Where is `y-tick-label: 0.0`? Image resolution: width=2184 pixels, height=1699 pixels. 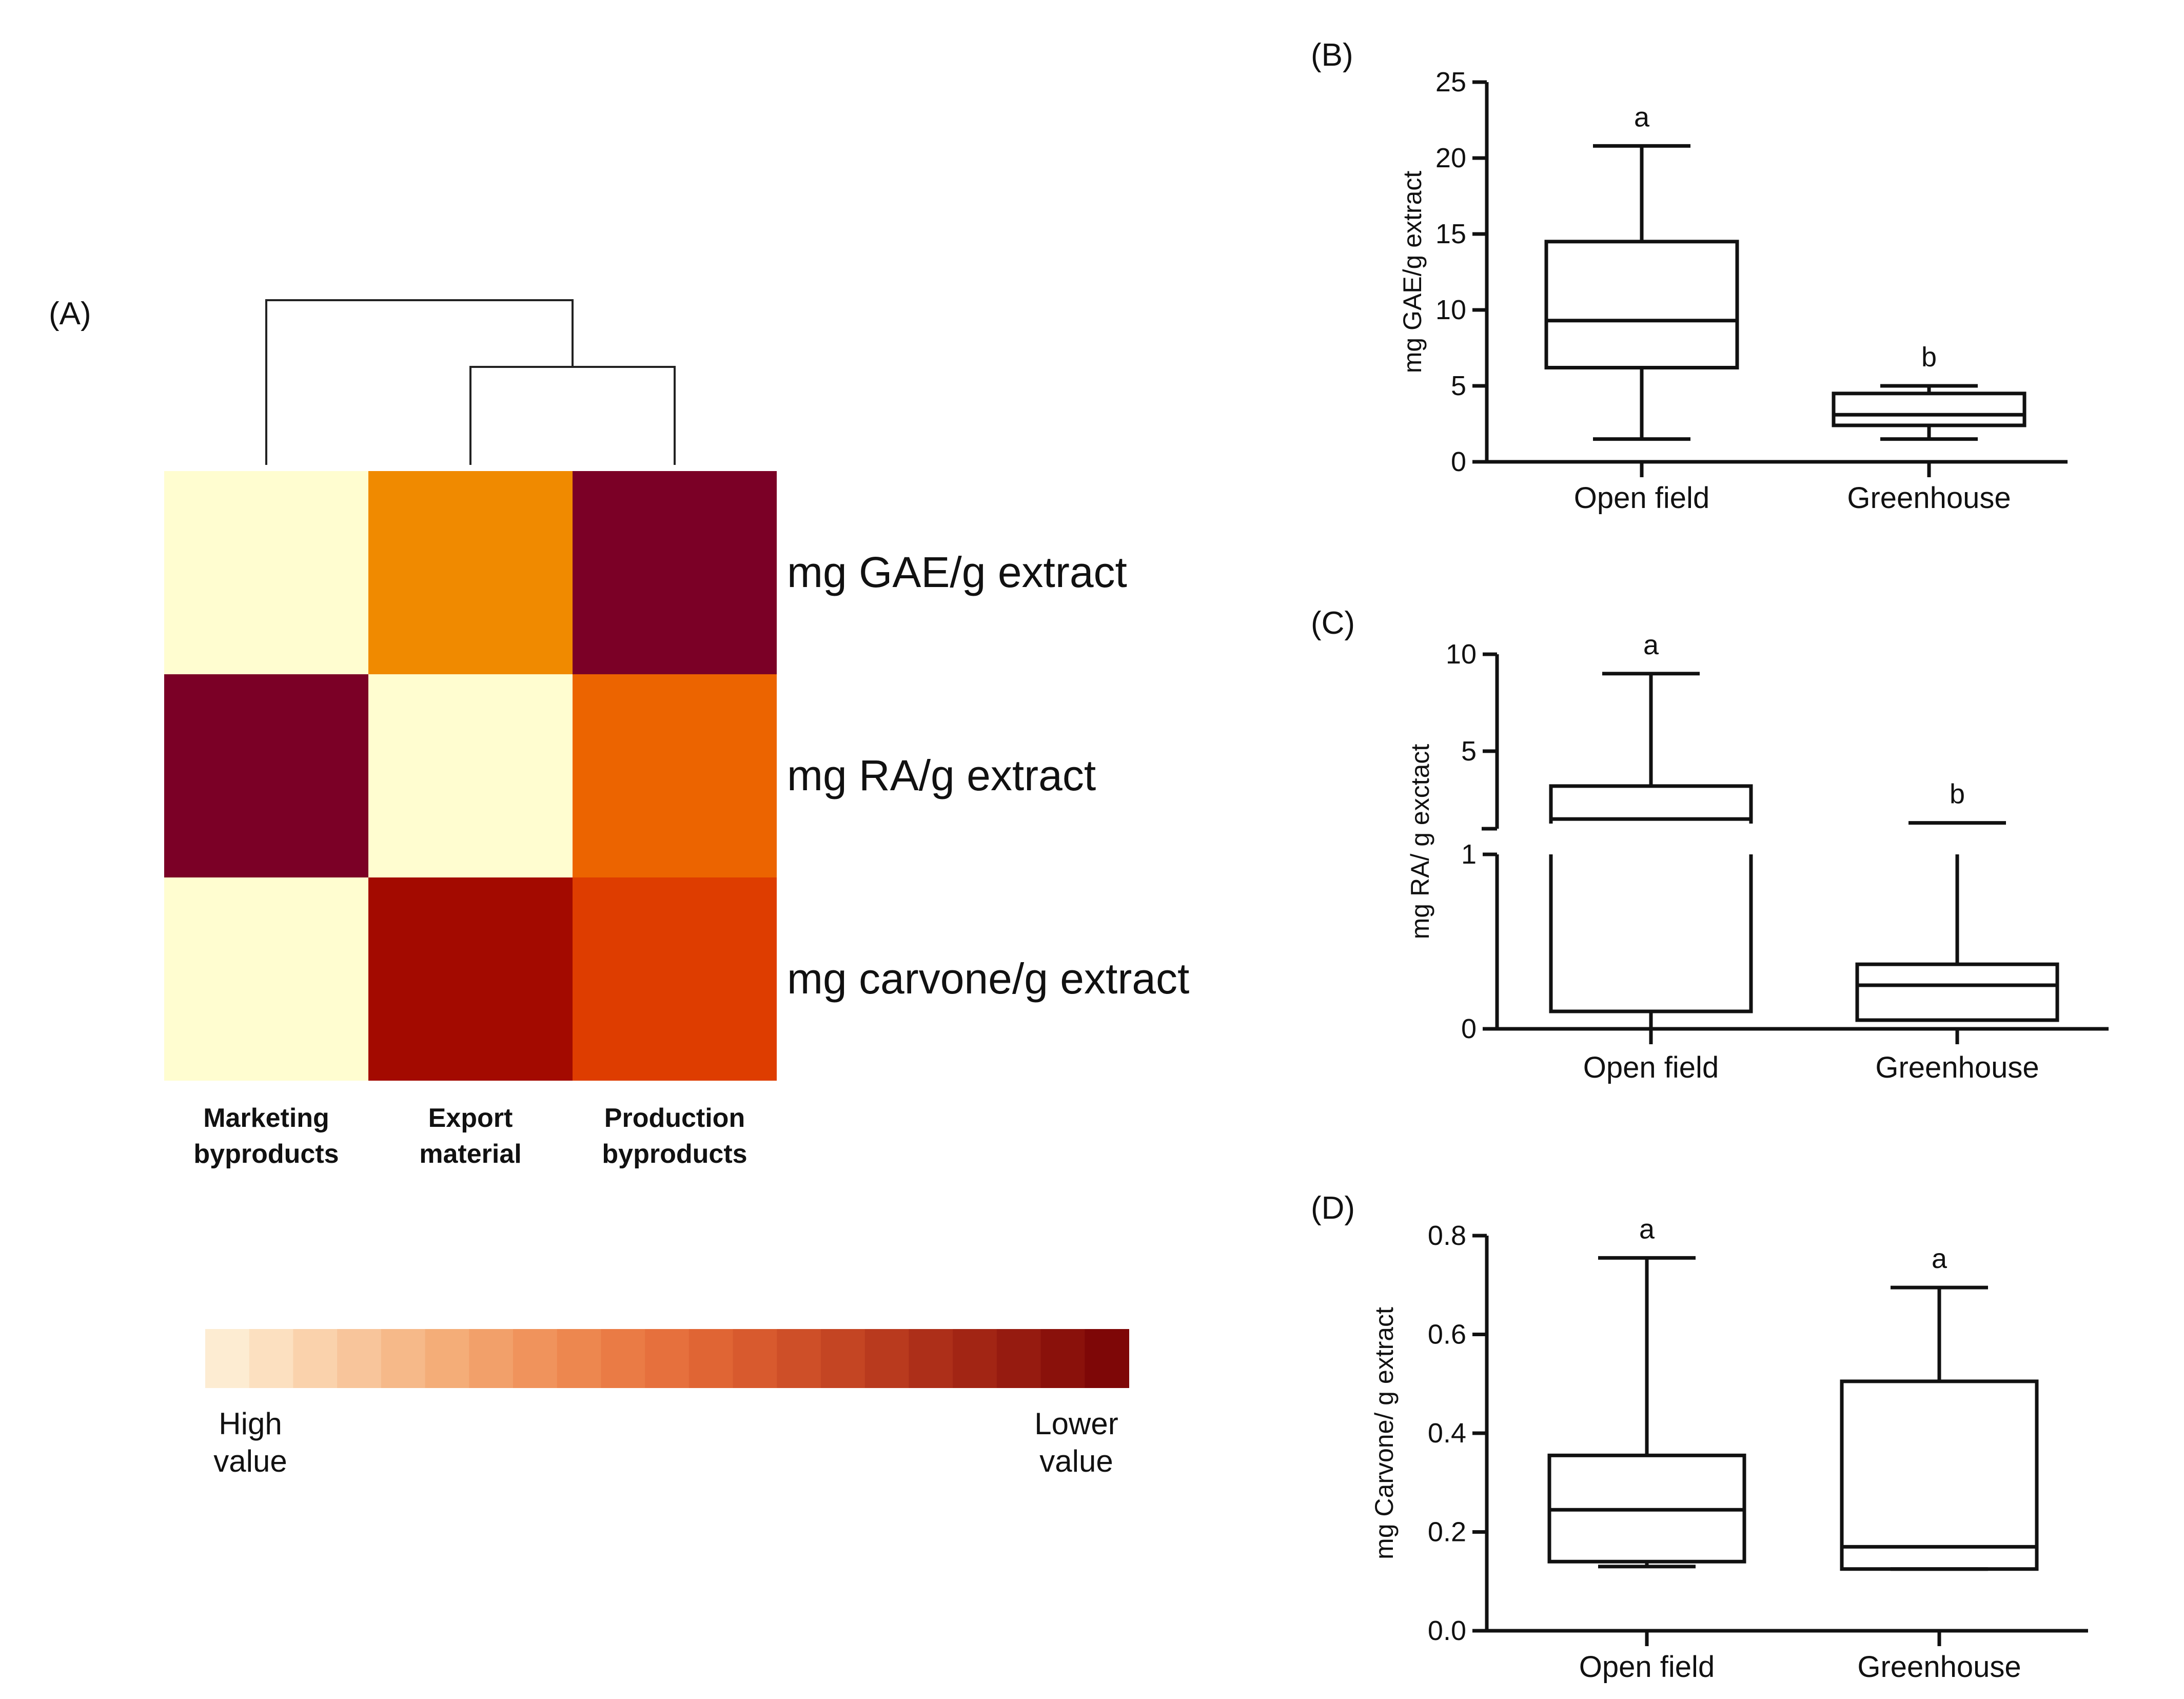 y-tick-label: 0.0 is located at coordinates (1447, 1630).